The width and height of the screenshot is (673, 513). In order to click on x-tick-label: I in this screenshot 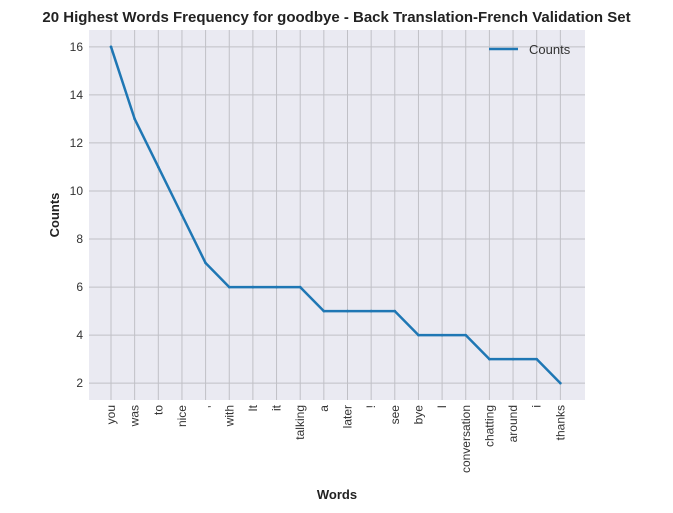, I will do `click(442, 406)`.